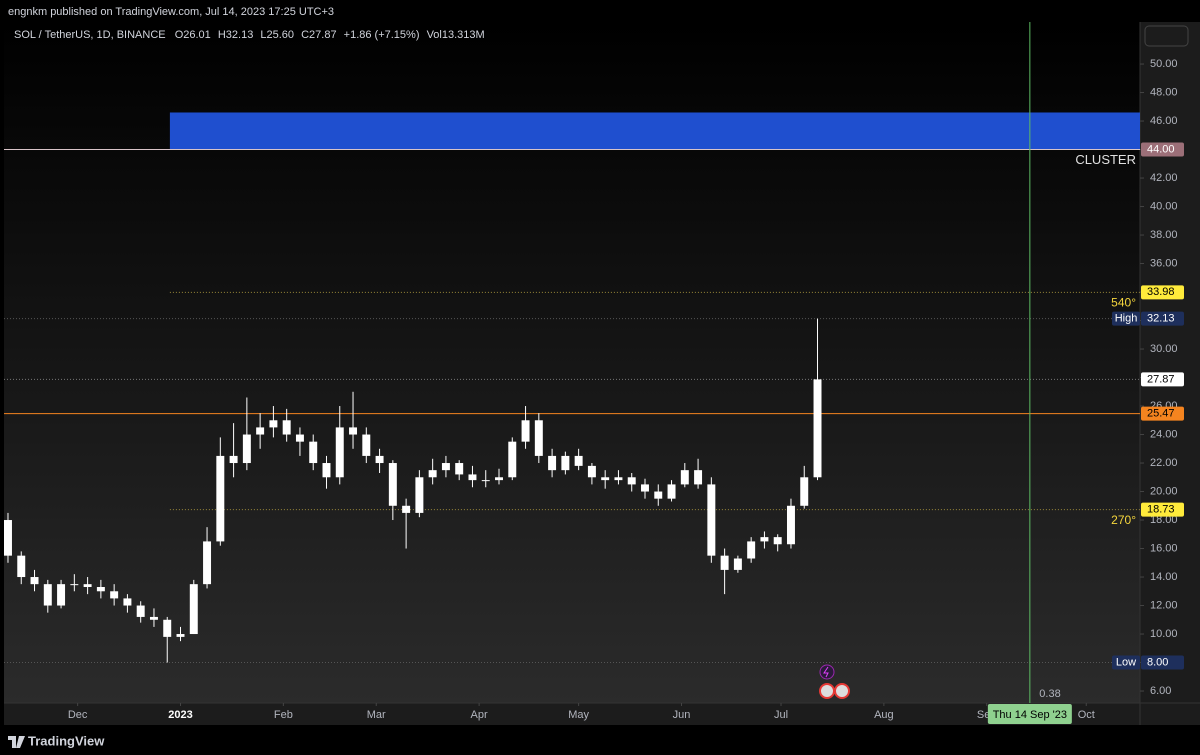 Image resolution: width=1200 pixels, height=755 pixels. What do you see at coordinates (1105, 159) in the screenshot?
I see `level-note: CLUSTER` at bounding box center [1105, 159].